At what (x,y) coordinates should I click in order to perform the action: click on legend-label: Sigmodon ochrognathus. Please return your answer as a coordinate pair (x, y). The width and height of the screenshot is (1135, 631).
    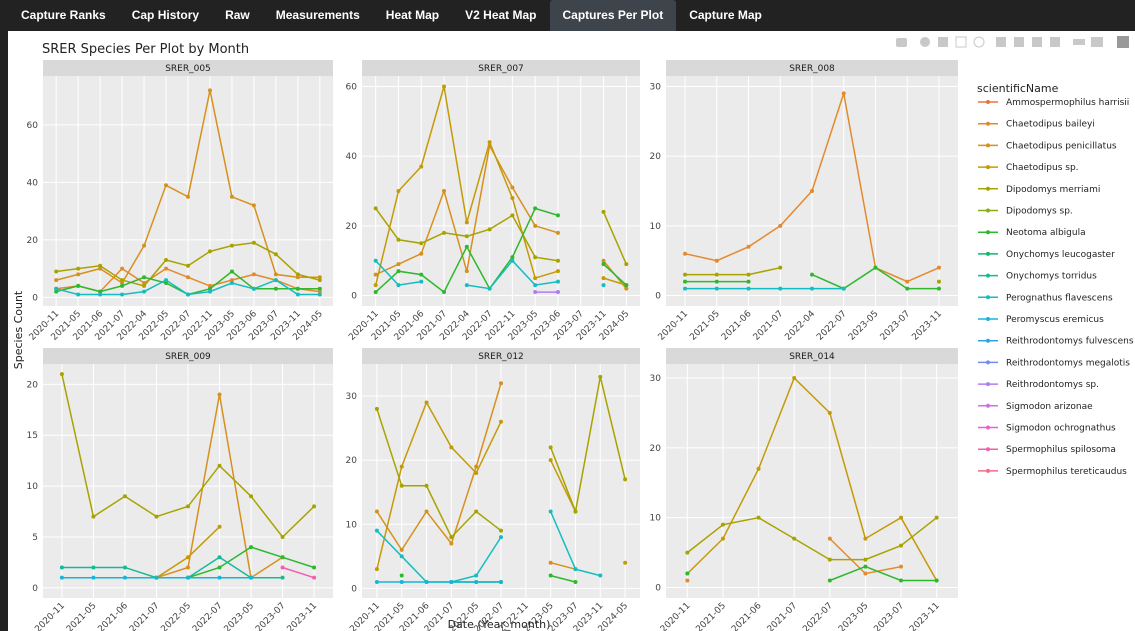
    Looking at the image, I should click on (1061, 429).